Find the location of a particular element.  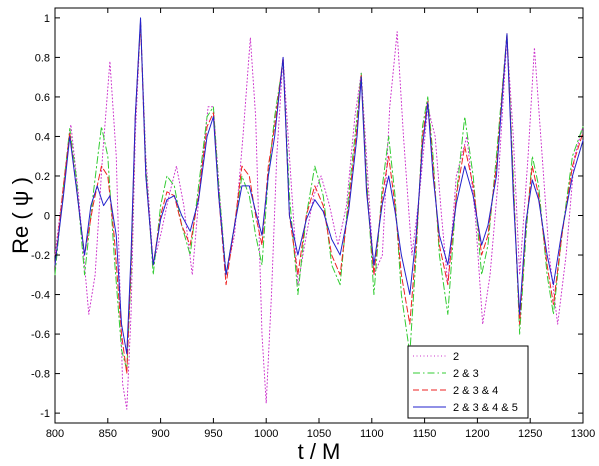

y-tick-label: 1 is located at coordinates (47, 19).